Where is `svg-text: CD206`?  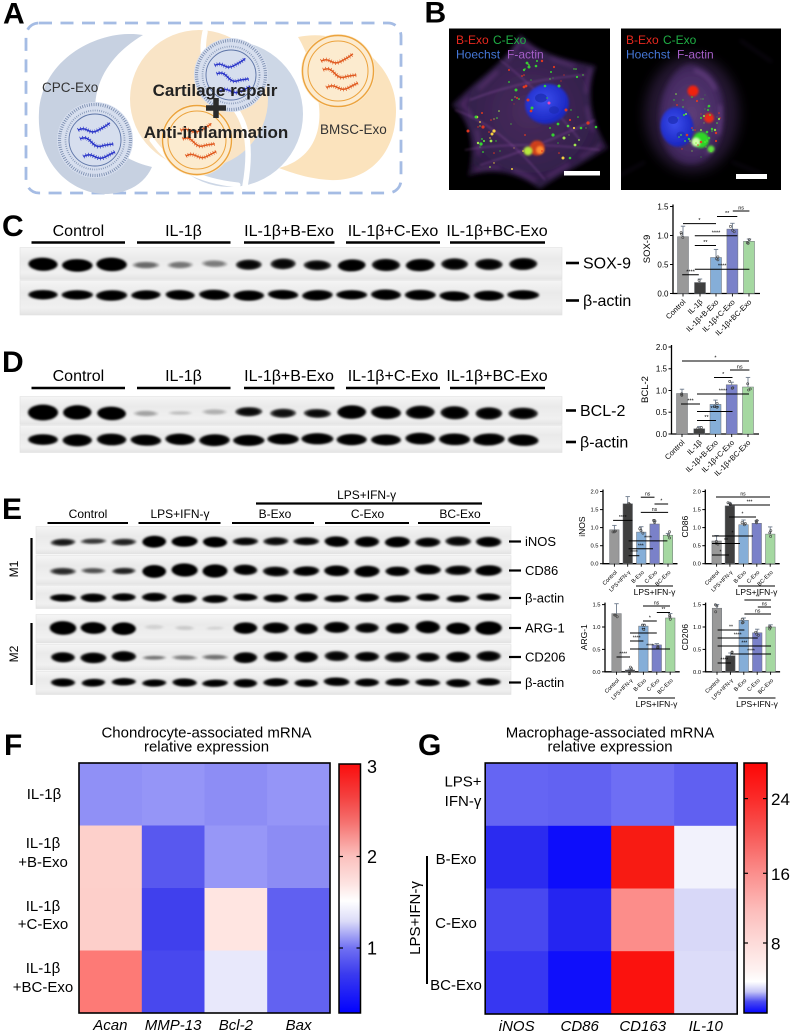
svg-text: CD206 is located at coordinates (545, 657).